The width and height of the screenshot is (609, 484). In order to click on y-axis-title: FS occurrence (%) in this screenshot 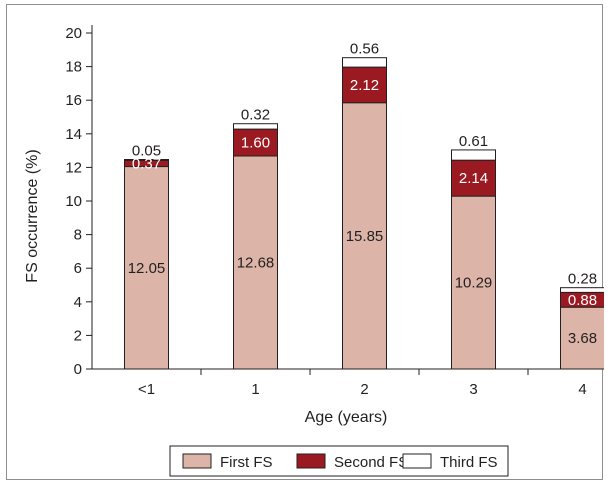, I will do `click(32, 215)`.